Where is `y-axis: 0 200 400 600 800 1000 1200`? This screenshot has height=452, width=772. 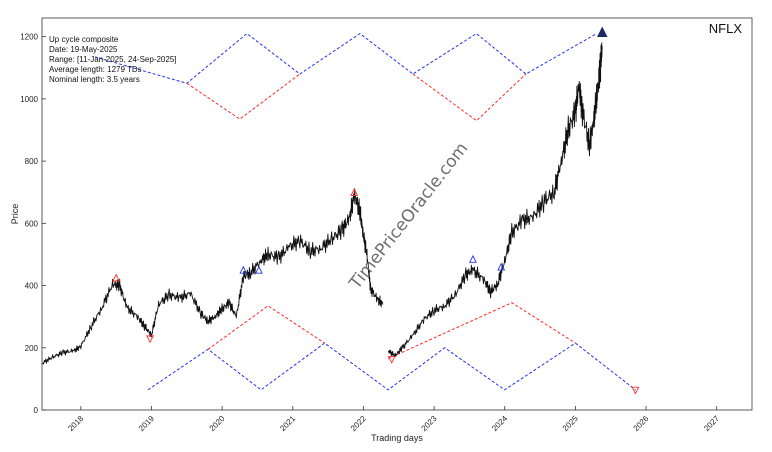 y-axis: 0 200 400 600 800 1000 1200 is located at coordinates (33, 224).